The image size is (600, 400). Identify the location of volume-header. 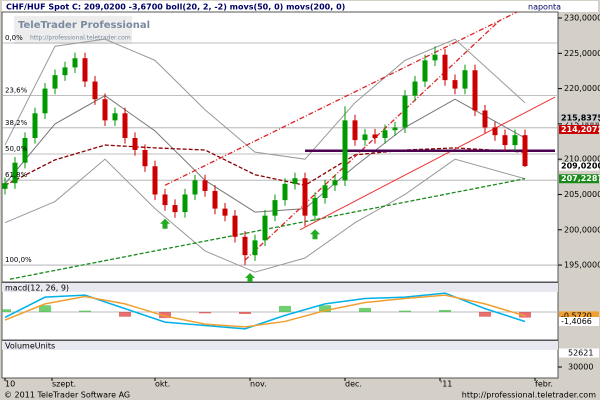
(280, 345).